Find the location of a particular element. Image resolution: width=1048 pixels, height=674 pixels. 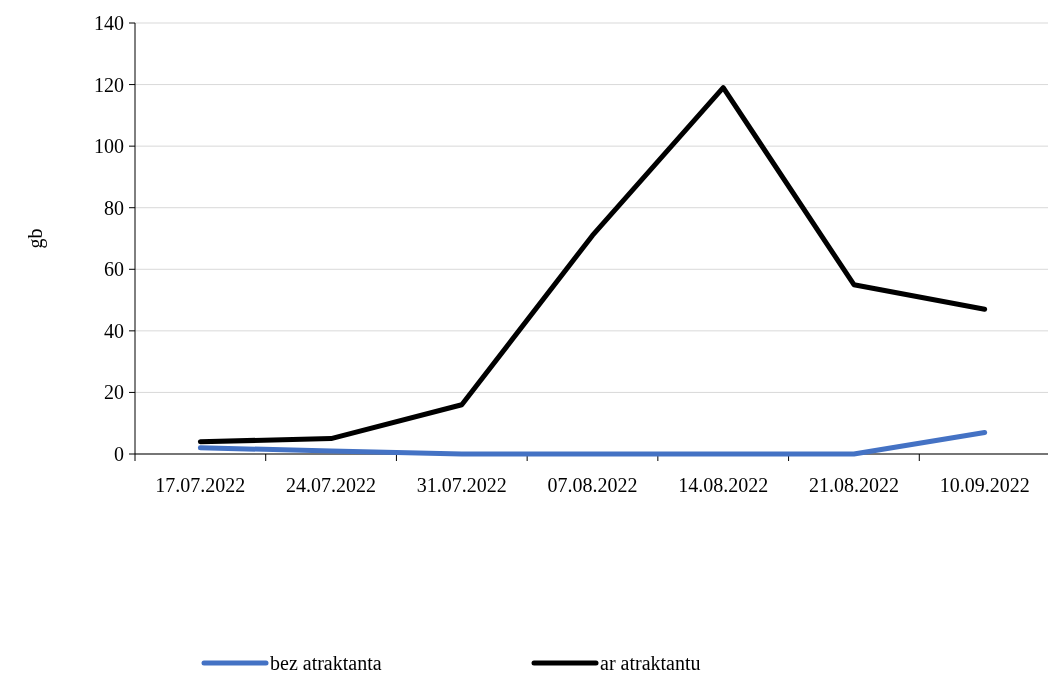

y-tick-label: 80 is located at coordinates (114, 207).